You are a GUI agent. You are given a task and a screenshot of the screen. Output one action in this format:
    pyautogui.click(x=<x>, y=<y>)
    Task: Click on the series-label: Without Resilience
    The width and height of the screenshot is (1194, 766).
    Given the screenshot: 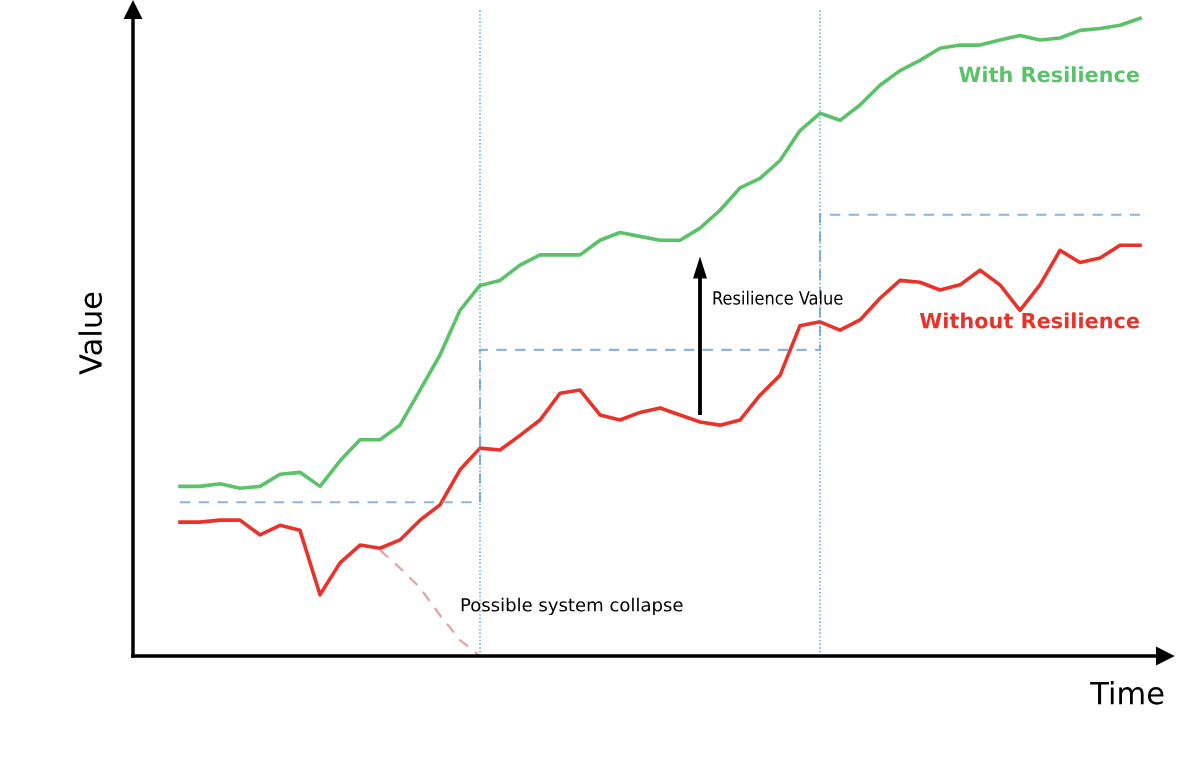 What is the action you would take?
    pyautogui.click(x=1029, y=320)
    